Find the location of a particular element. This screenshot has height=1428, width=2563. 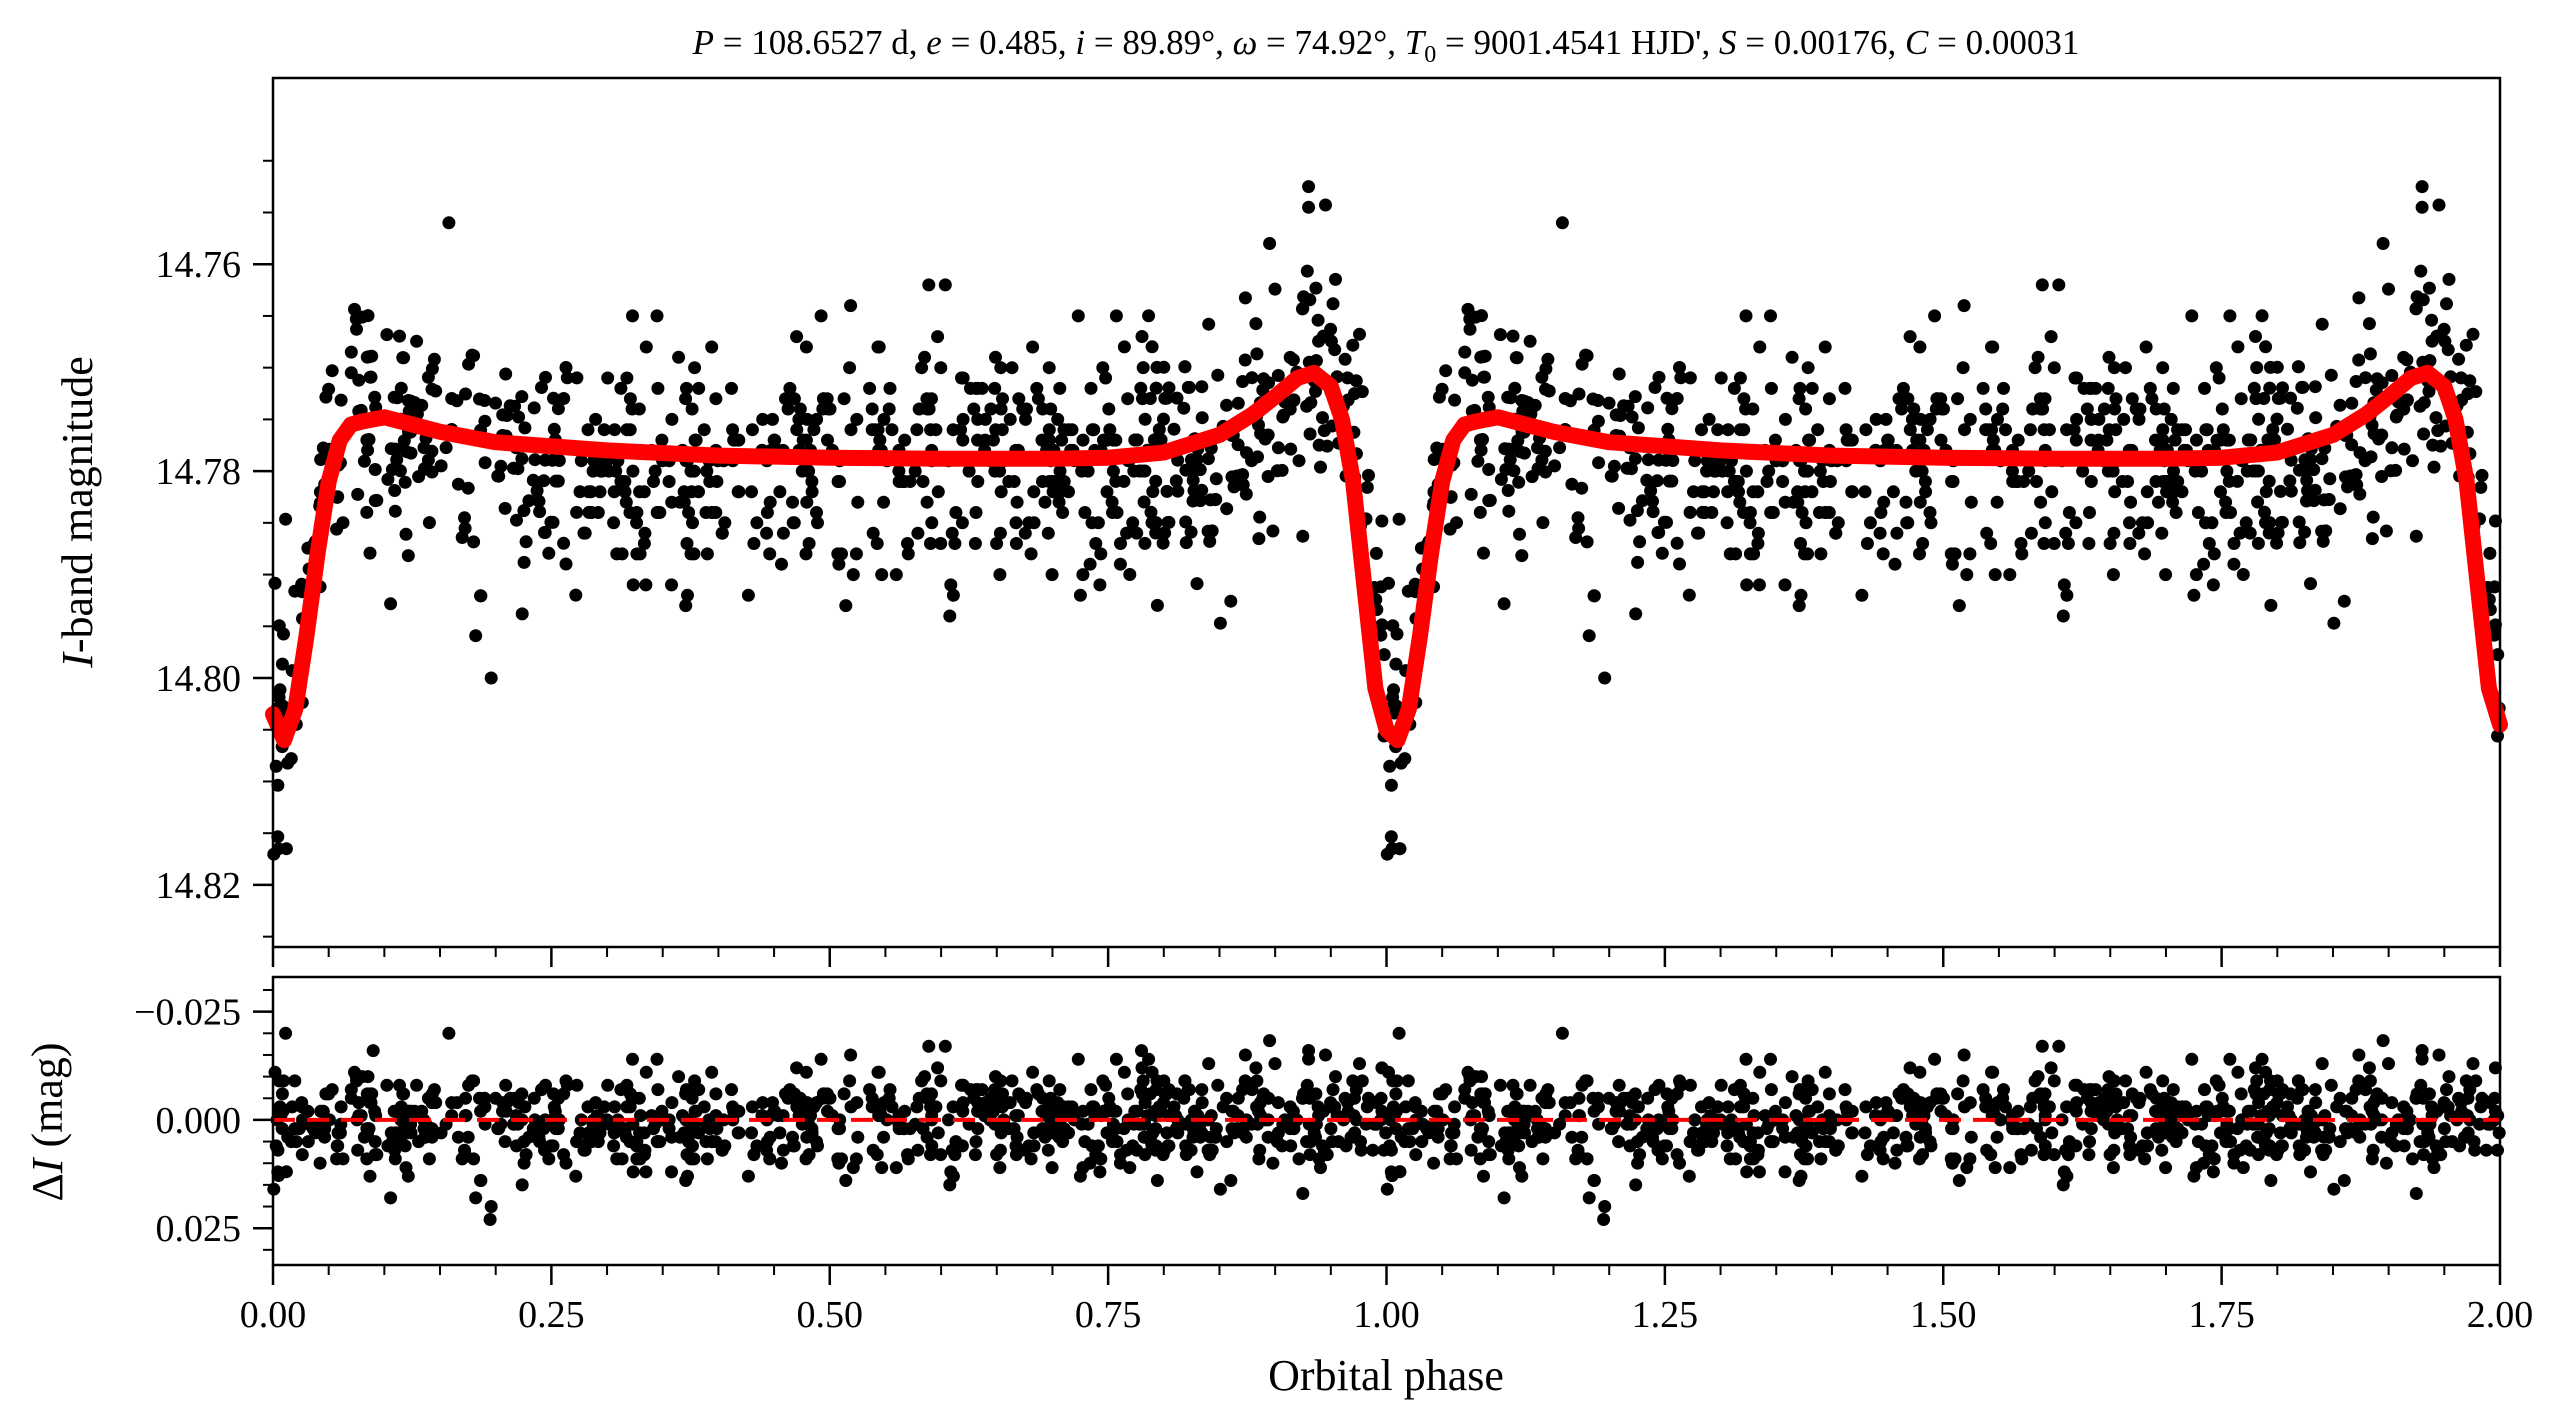

y-tick-label: 14.80 is located at coordinates (199, 679).